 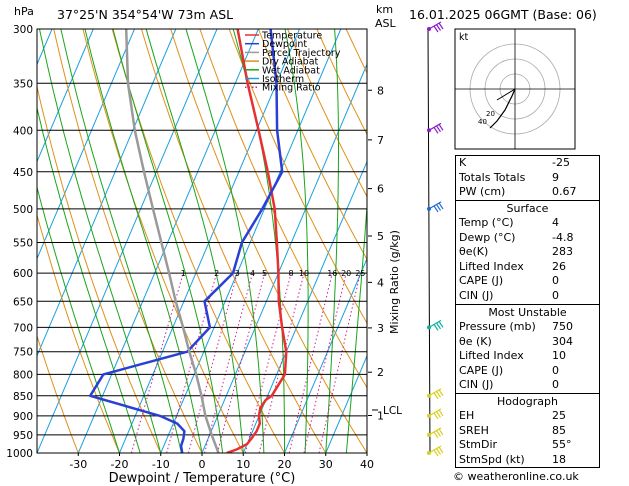 What do you see at coordinates (481, 370) in the screenshot?
I see `row-label: CAPE (J)` at bounding box center [481, 370].